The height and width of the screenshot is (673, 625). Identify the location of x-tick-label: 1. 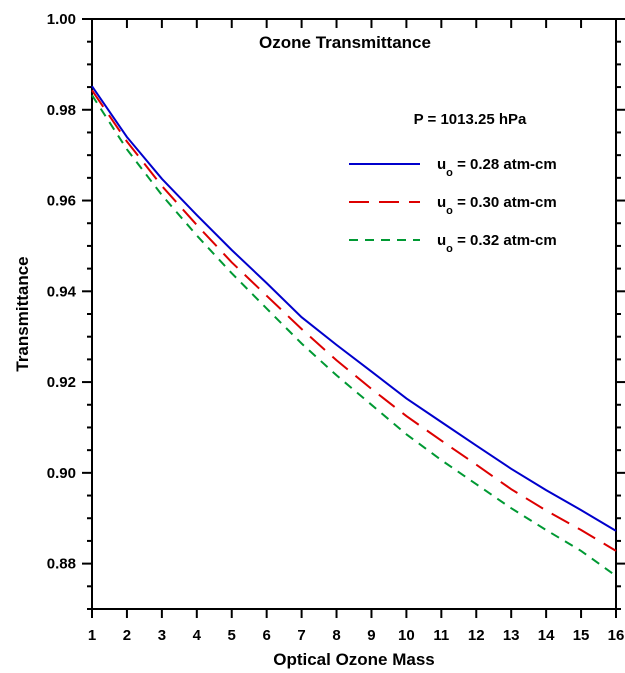
(92, 635).